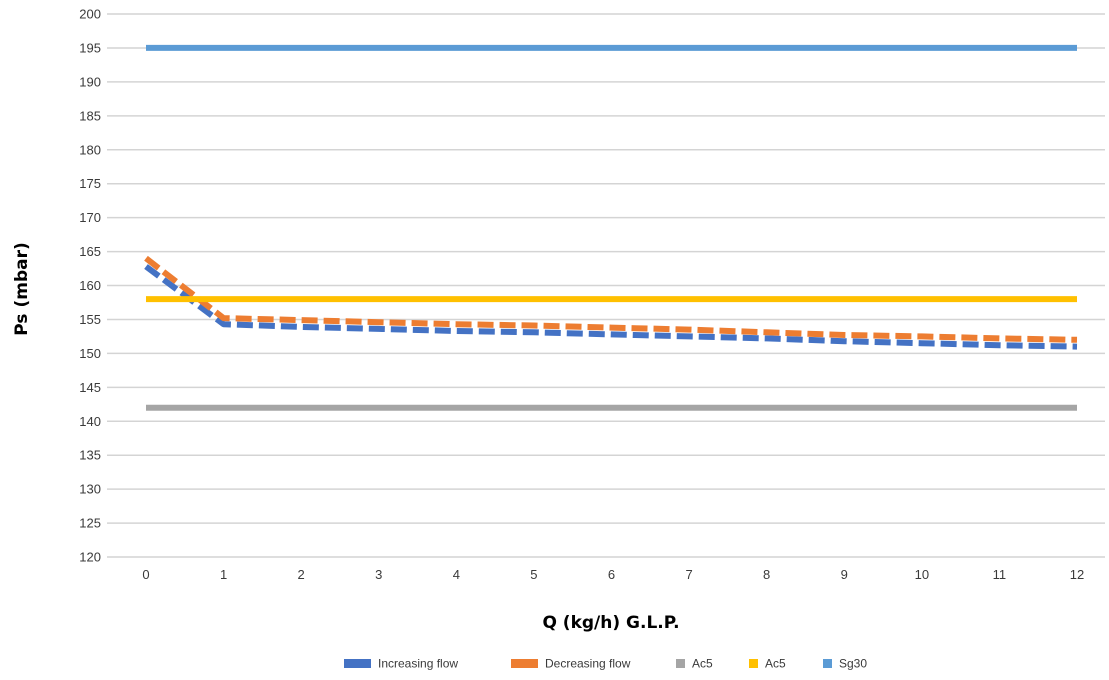 This screenshot has width=1109, height=680. Describe the element at coordinates (90, 523) in the screenshot. I see `y-tick-label: 125` at that location.